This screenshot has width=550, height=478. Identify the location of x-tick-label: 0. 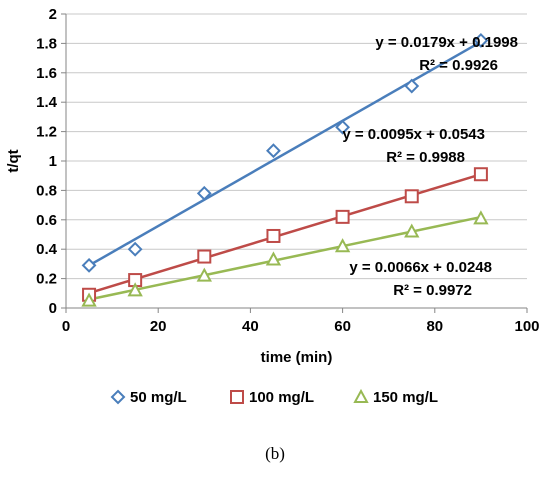
(66, 326).